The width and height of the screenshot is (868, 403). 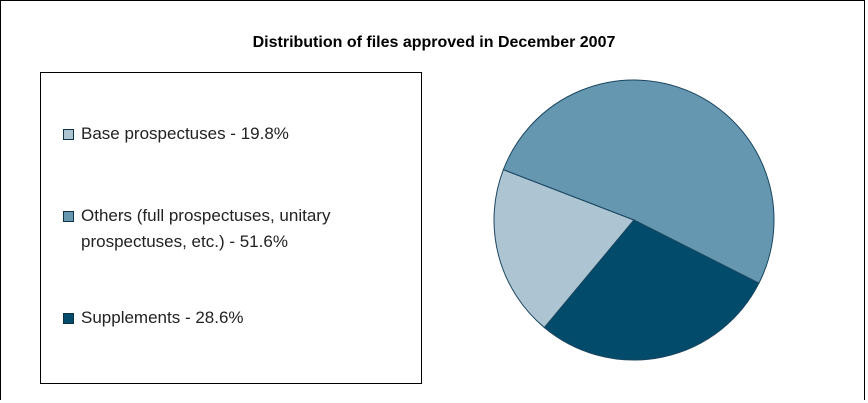 I want to click on legend-entry: Base prospectuses - 19.8%, so click(x=238, y=134).